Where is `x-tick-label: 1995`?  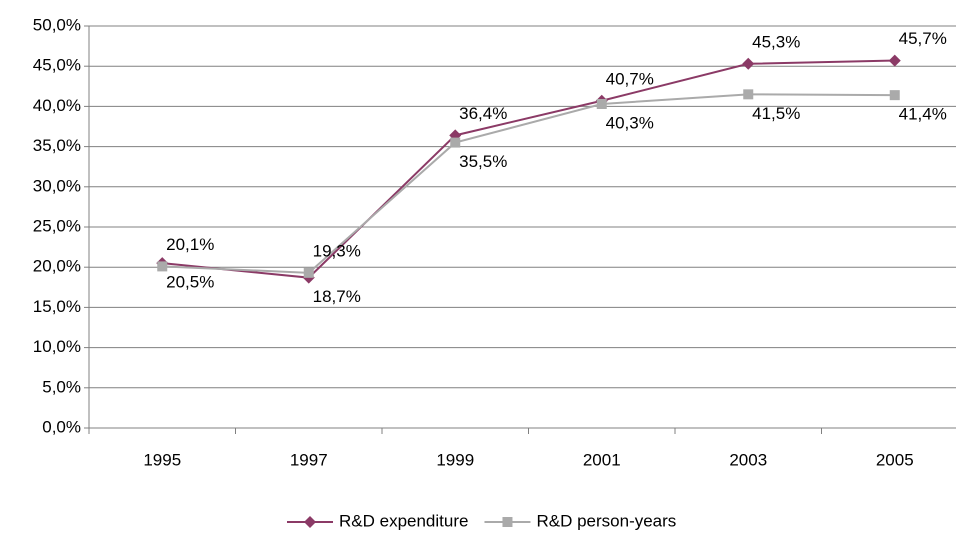 x-tick-label: 1995 is located at coordinates (162, 459).